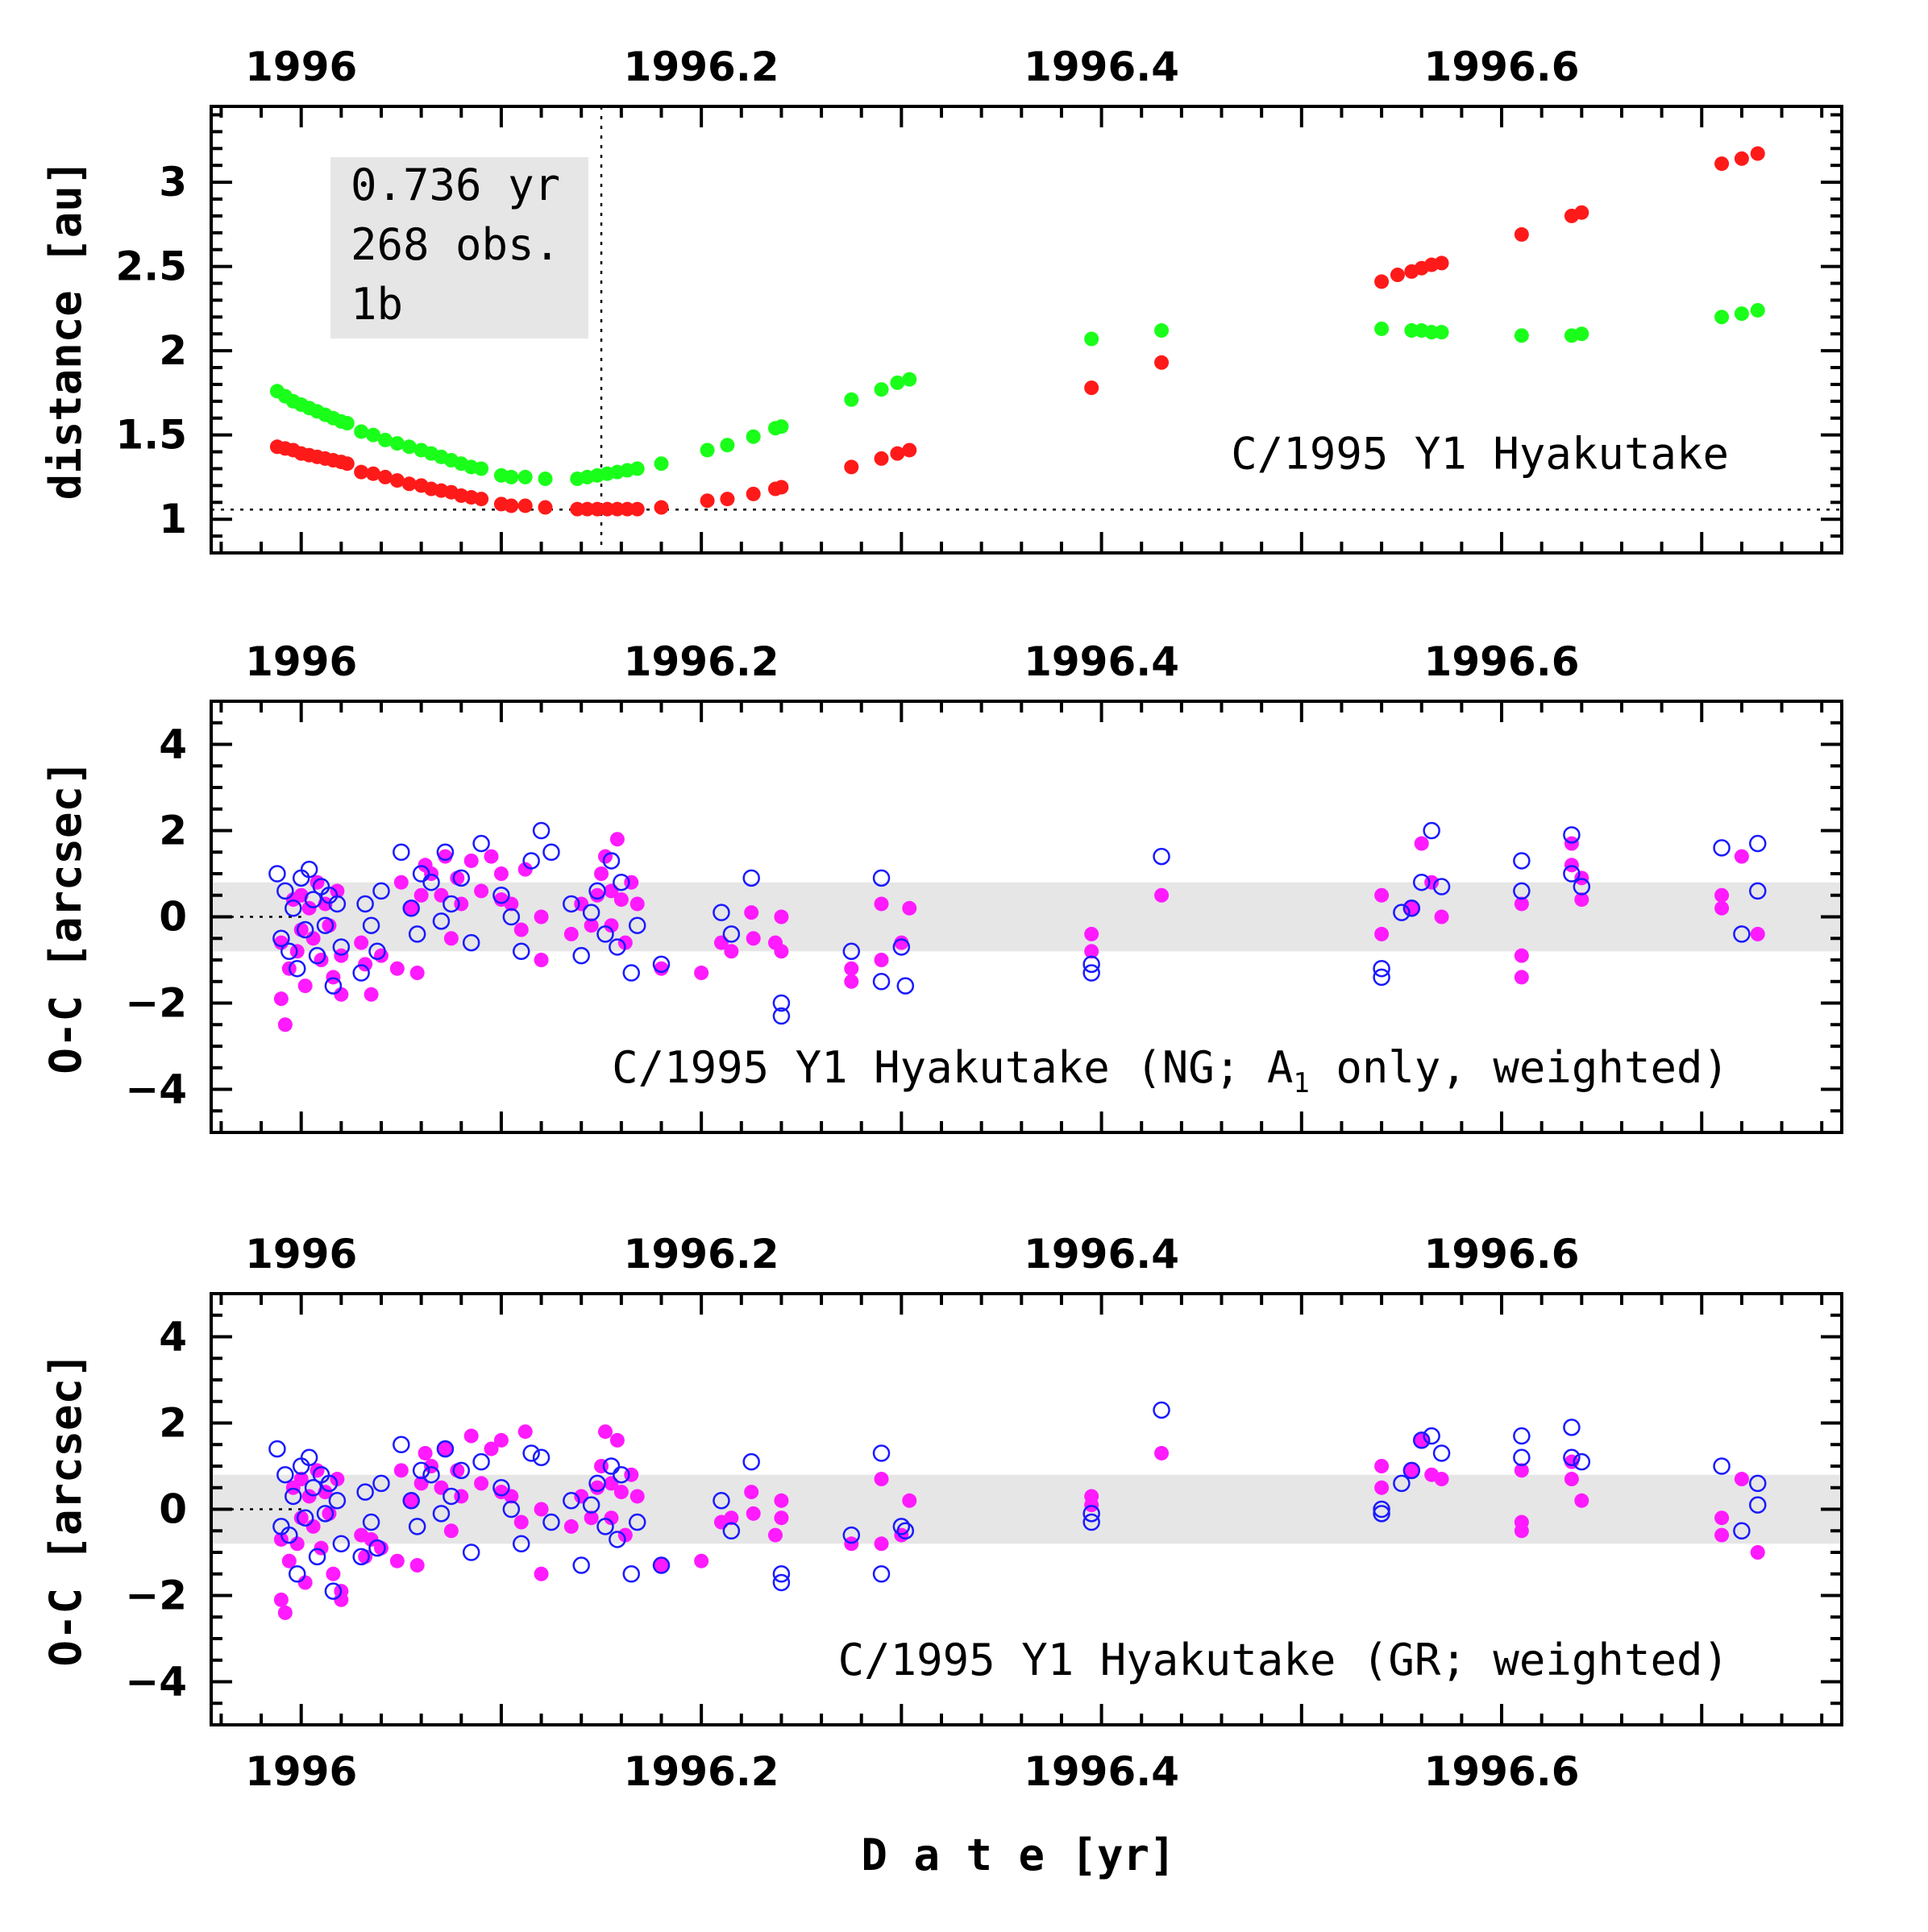 This screenshot has width=1928, height=1932. Describe the element at coordinates (1101, 661) in the screenshot. I see `x-tick-label-top: 1996.4` at that location.